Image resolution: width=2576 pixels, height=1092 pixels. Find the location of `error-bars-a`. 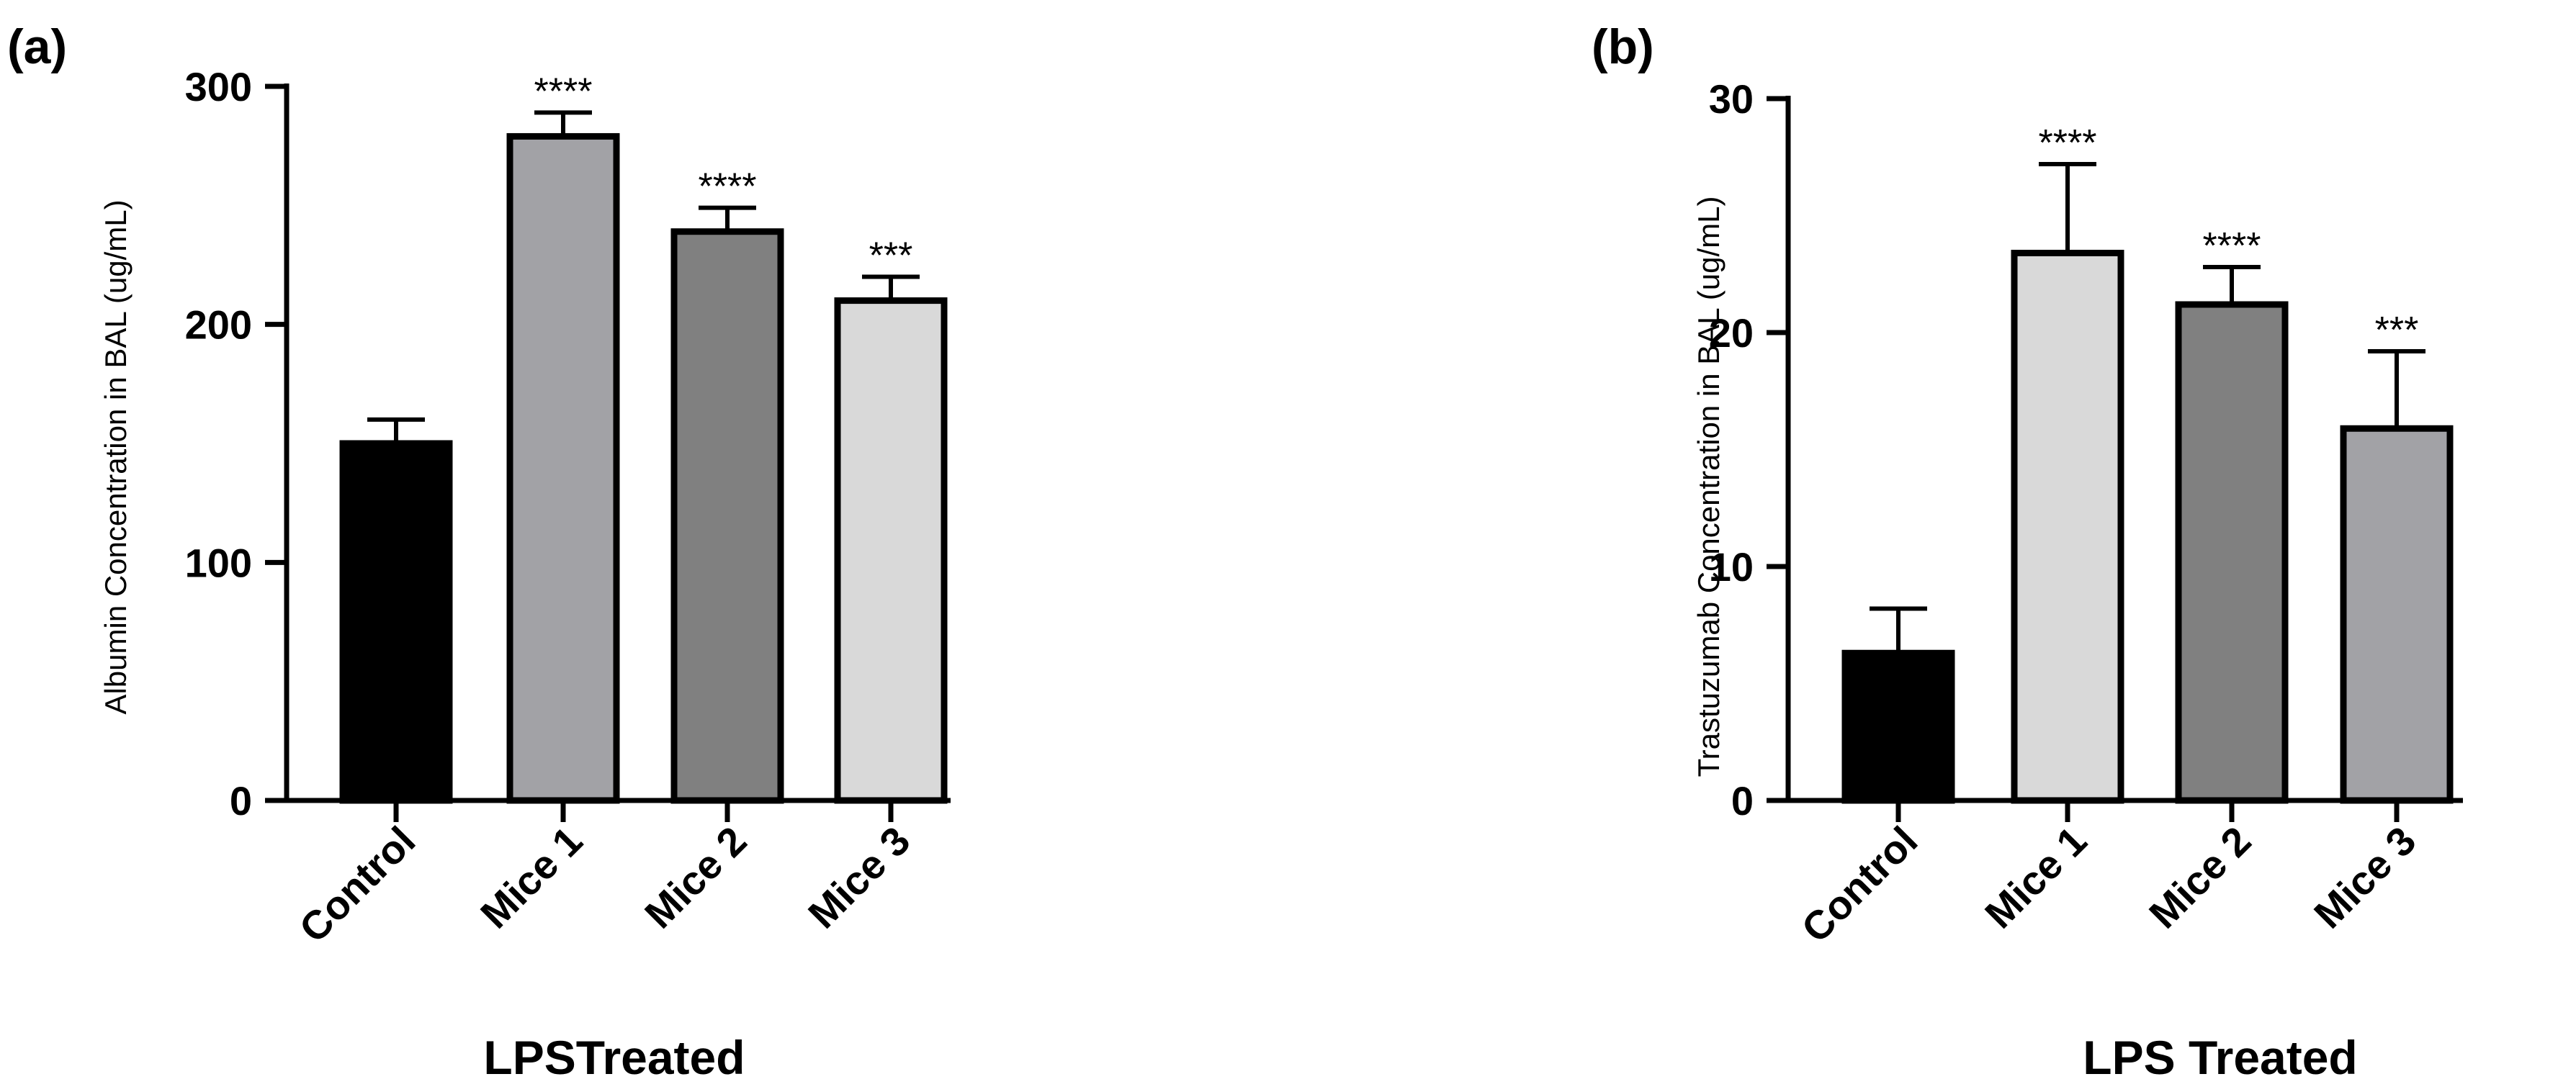

error-bars-a is located at coordinates (643, 276).